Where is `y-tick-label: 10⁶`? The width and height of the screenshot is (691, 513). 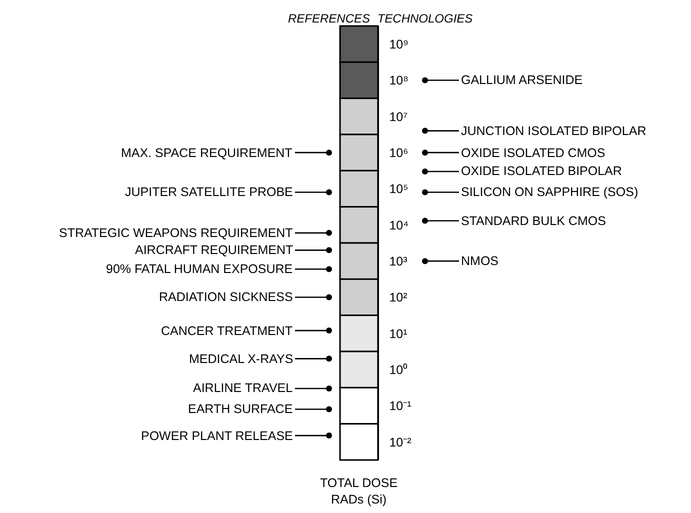 y-tick-label: 10⁶ is located at coordinates (398, 153).